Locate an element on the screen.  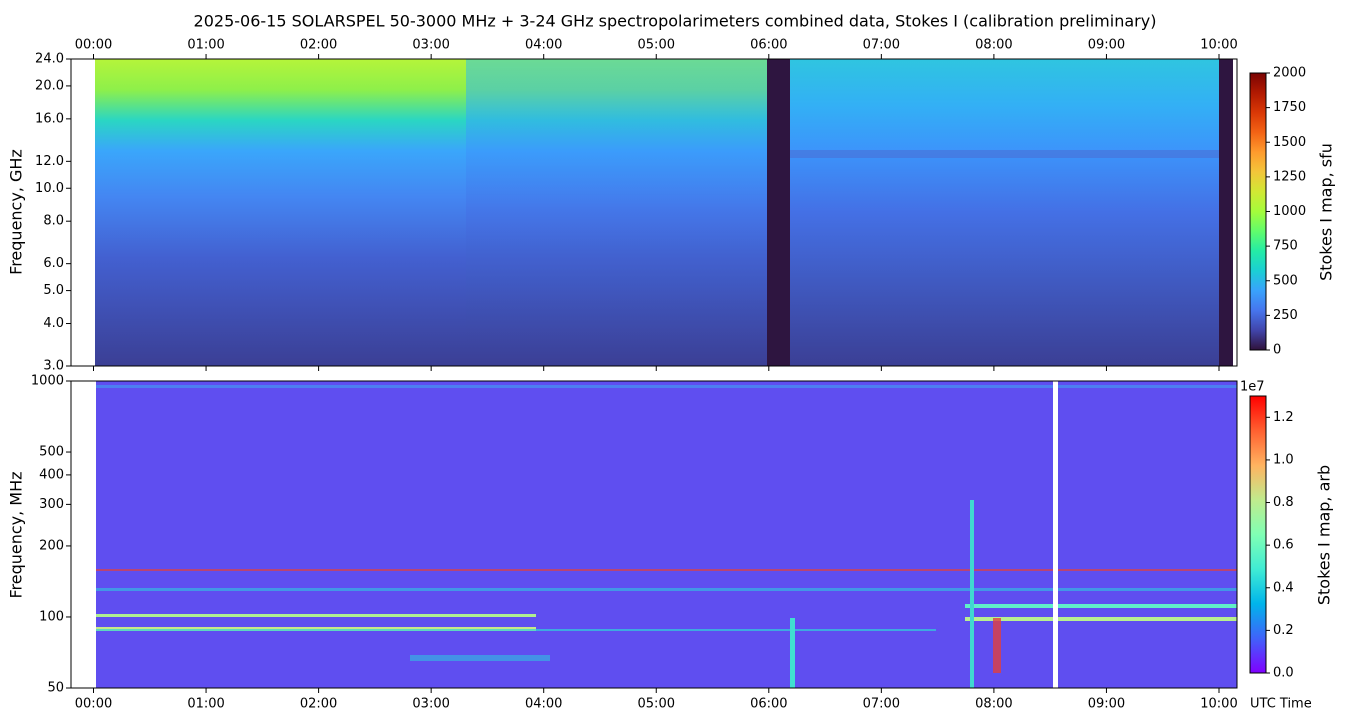
y-tick-label: 500 is located at coordinates (51, 452).